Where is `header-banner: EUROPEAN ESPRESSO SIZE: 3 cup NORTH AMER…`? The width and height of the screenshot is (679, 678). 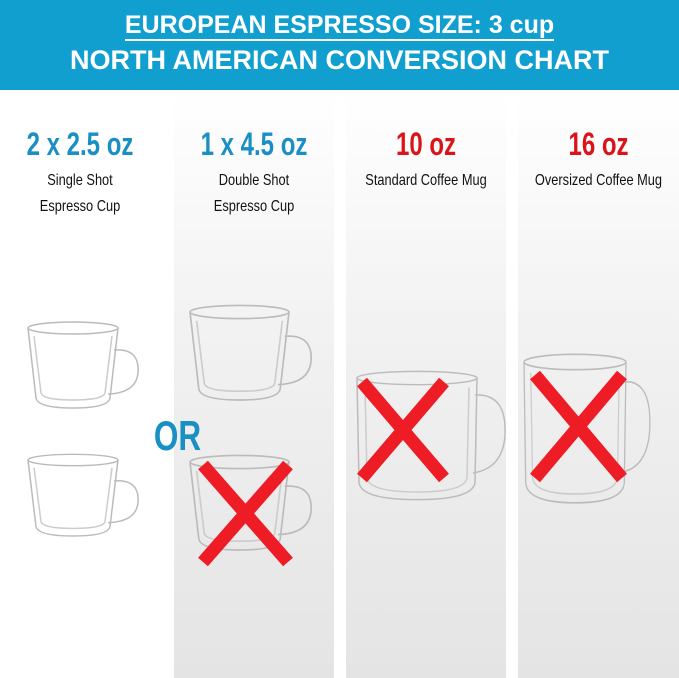
header-banner: EUROPEAN ESPRESSO SIZE: 3 cup NORTH AMER… is located at coordinates (339, 45).